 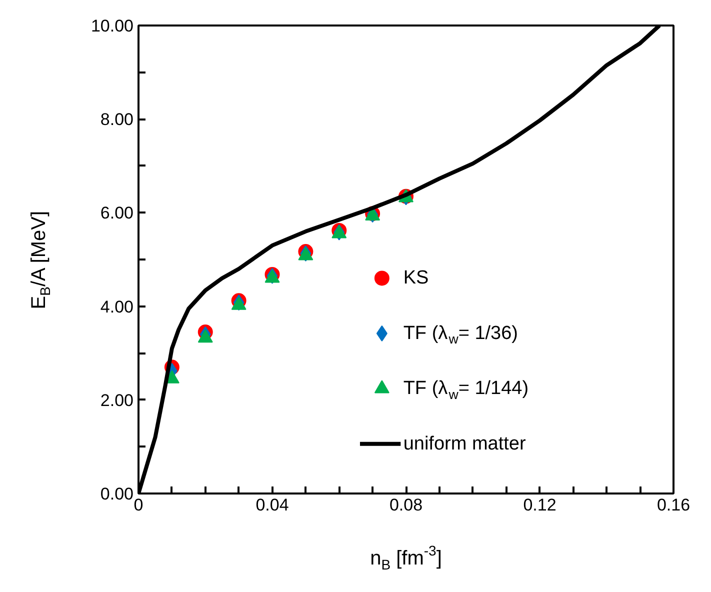 What do you see at coordinates (117, 400) in the screenshot?
I see `y-tick-label: 2.00` at bounding box center [117, 400].